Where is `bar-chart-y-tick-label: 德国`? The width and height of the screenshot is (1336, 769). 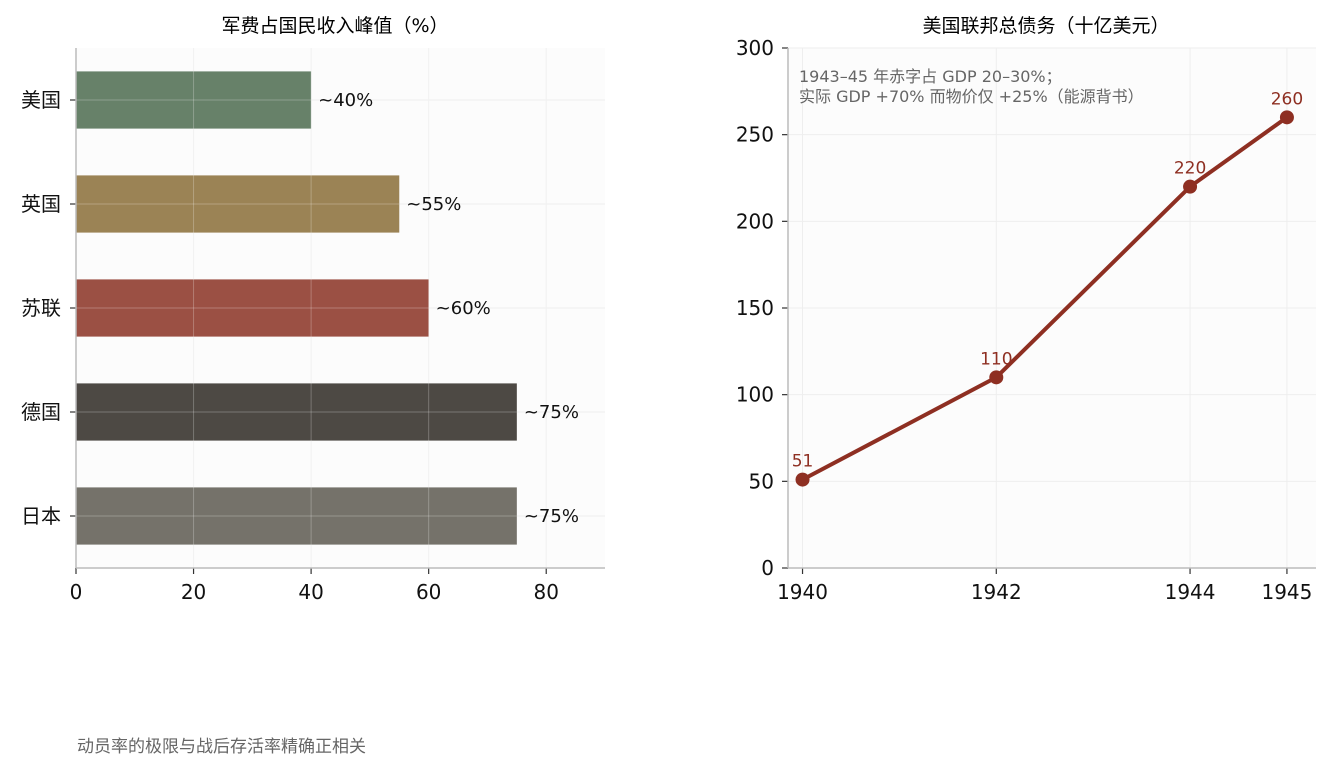
bar-chart-y-tick-label: 德国 is located at coordinates (41, 412).